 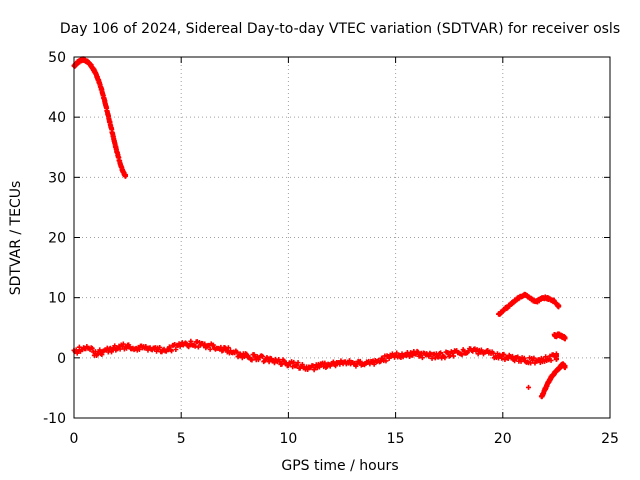 I want to click on x-tick-label: 0, so click(x=74, y=439).